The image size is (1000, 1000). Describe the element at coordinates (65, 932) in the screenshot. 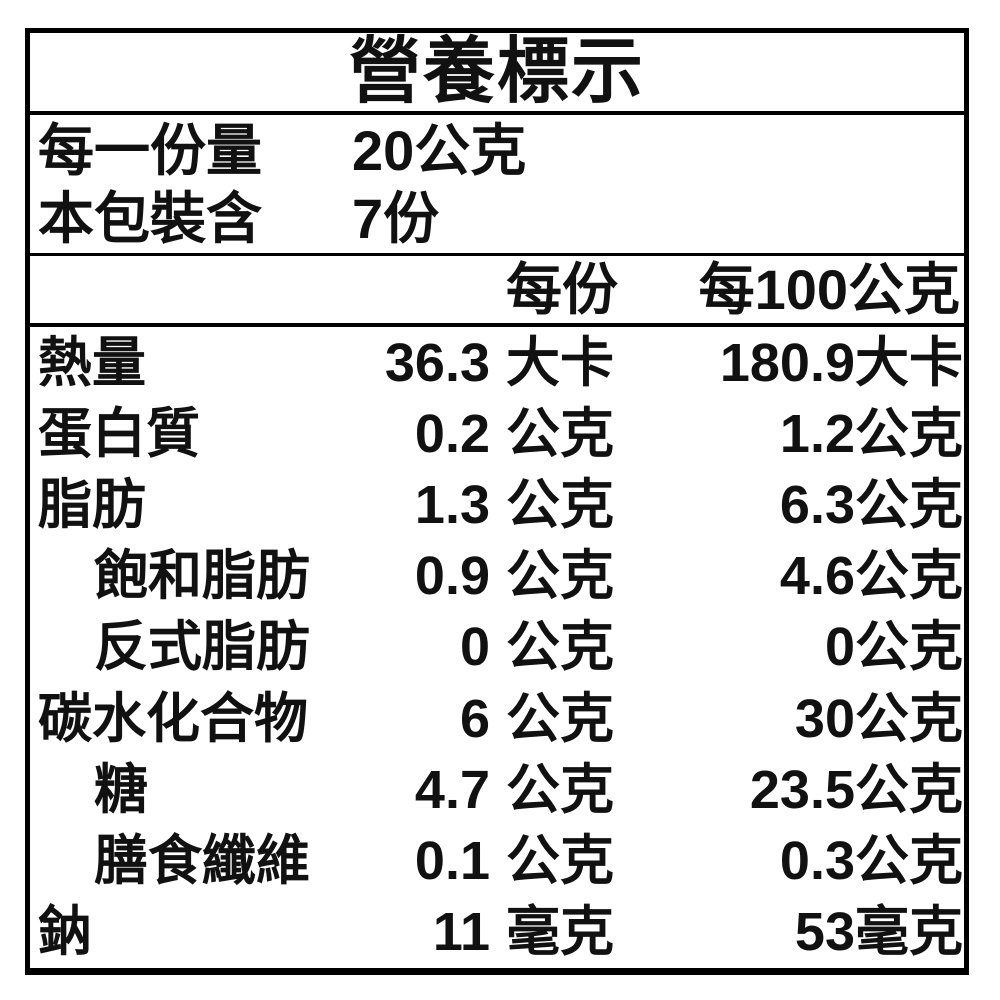

I see `nutrient-name: 鈉` at that location.